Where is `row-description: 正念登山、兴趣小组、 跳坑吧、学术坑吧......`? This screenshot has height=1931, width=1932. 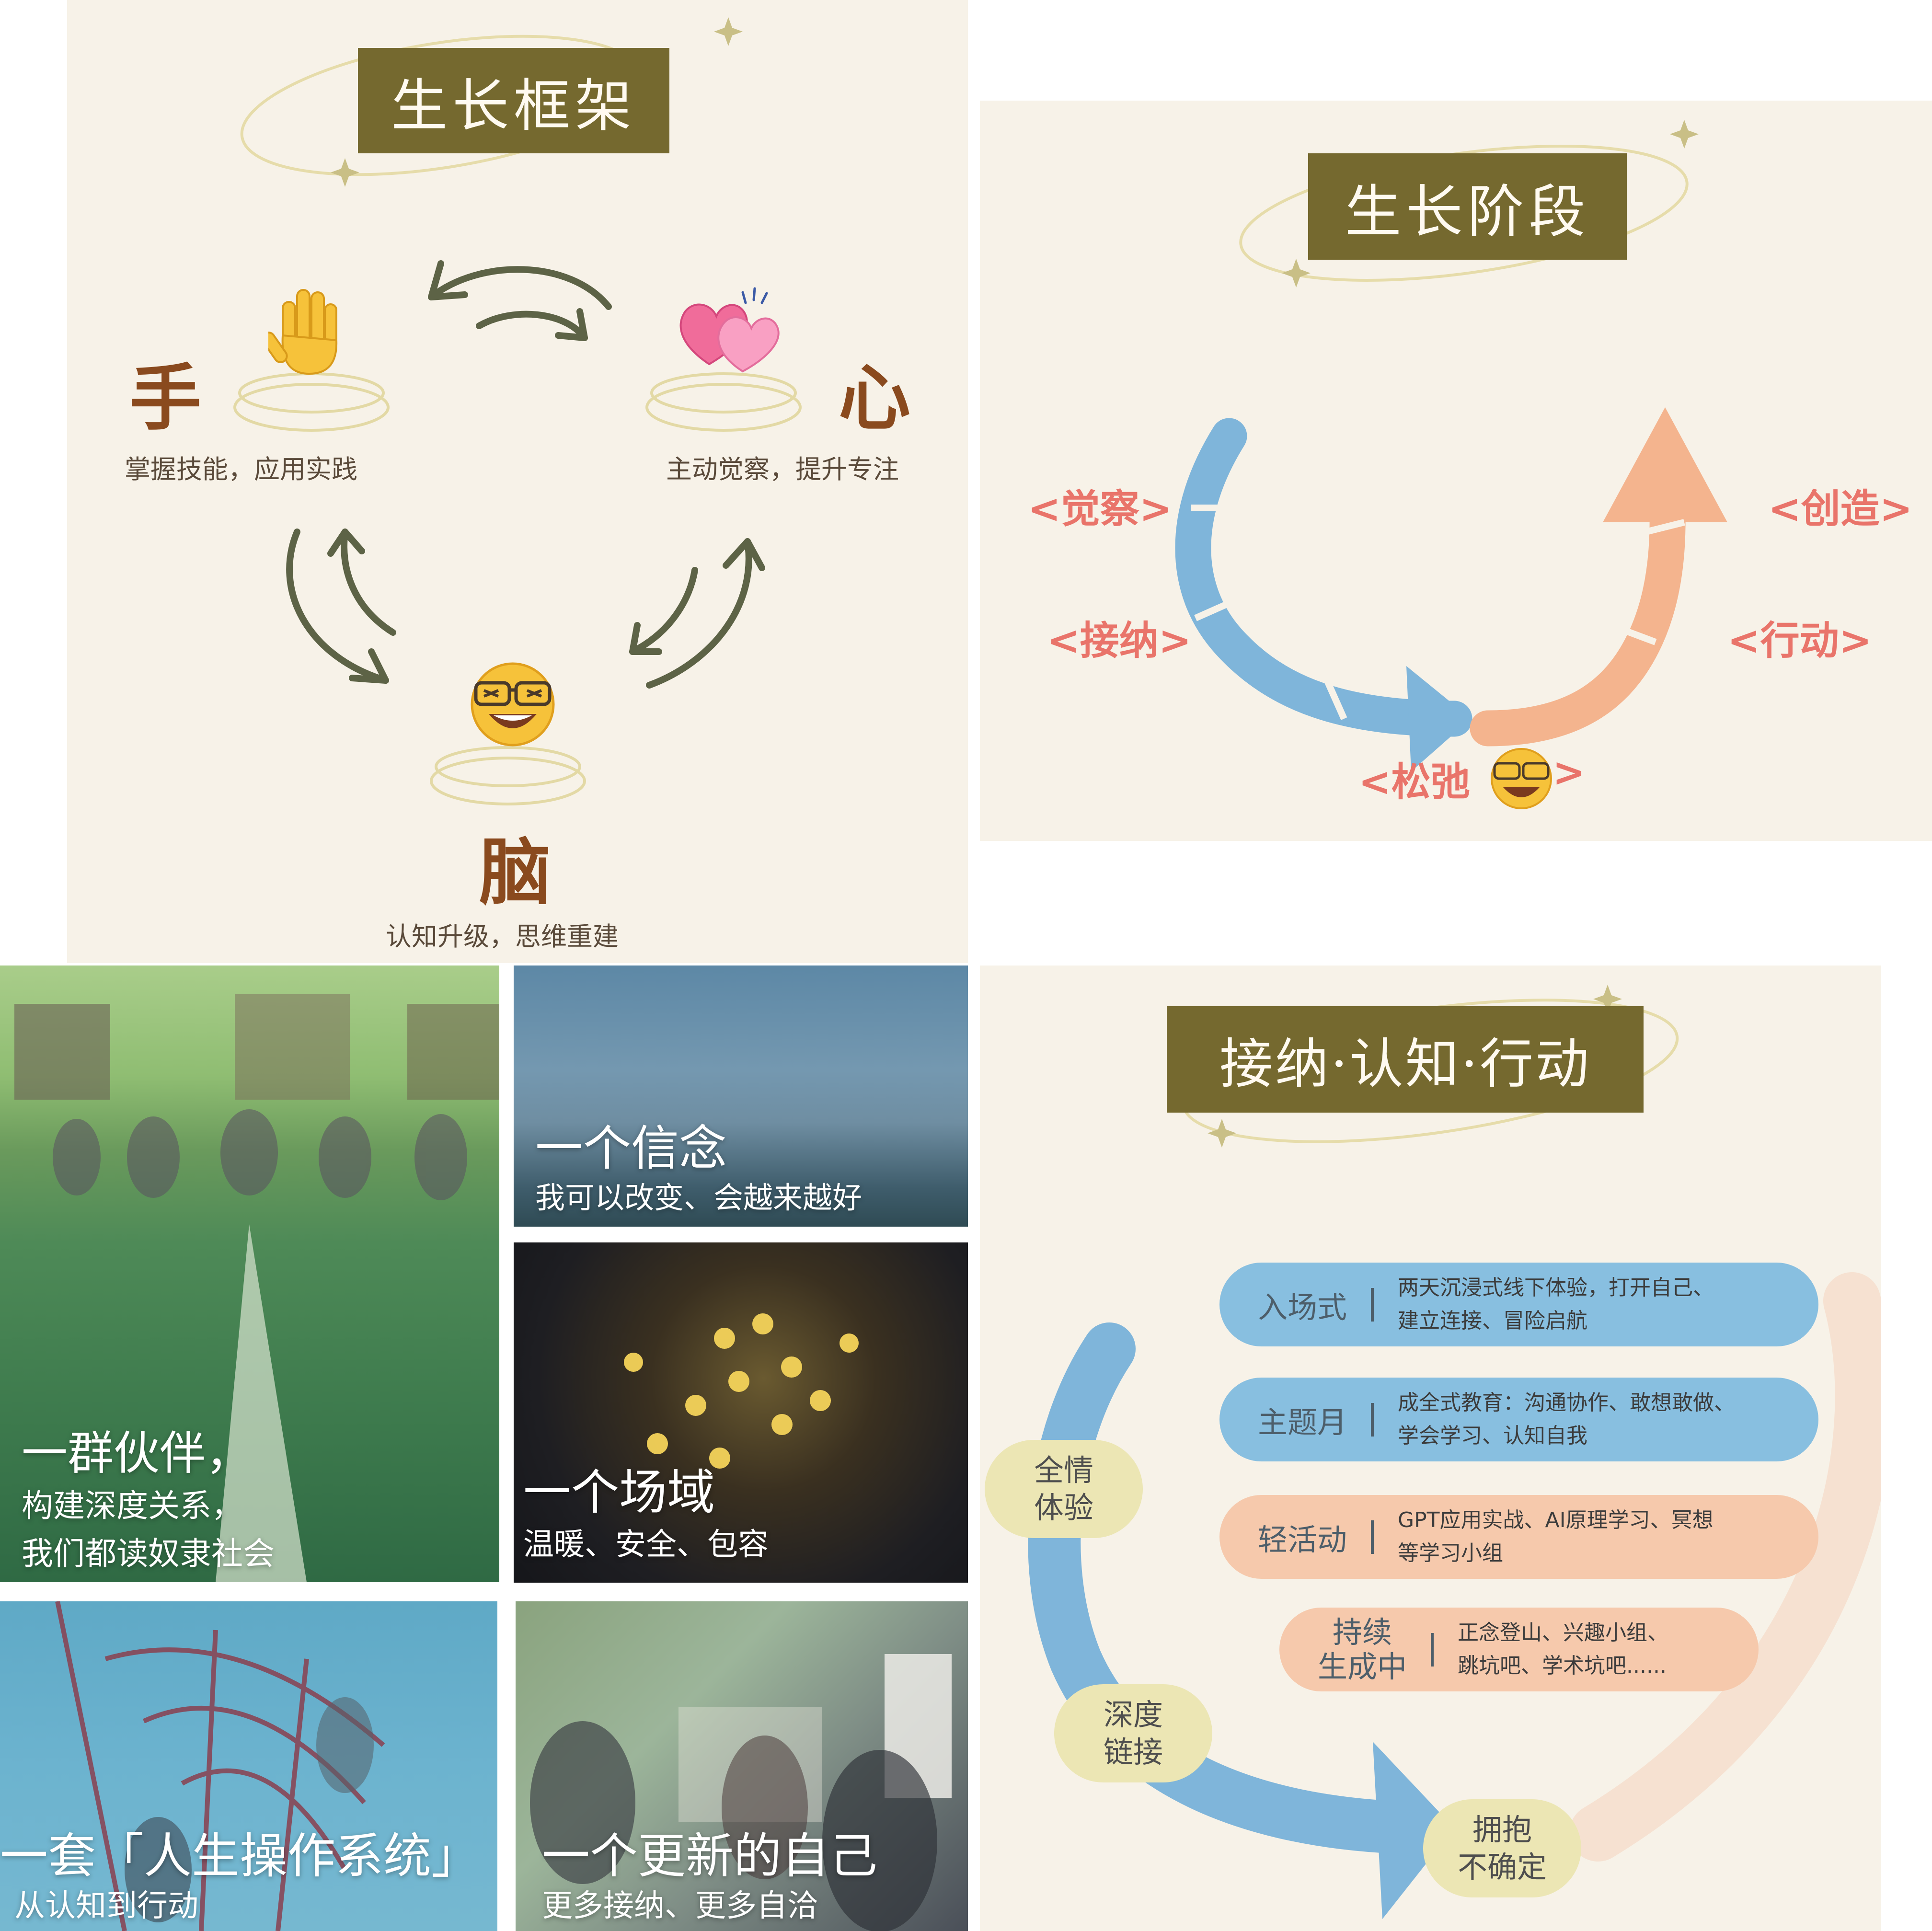 row-description: 正念登山、兴趣小组、 跳坑吧、学术坑吧...... is located at coordinates (1563, 1649).